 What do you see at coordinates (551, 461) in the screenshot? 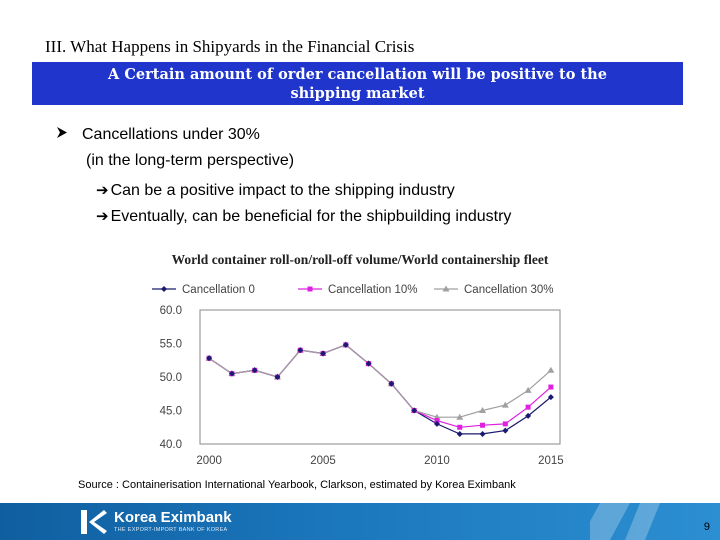
I see `x-tick-label: 2015` at bounding box center [551, 461].